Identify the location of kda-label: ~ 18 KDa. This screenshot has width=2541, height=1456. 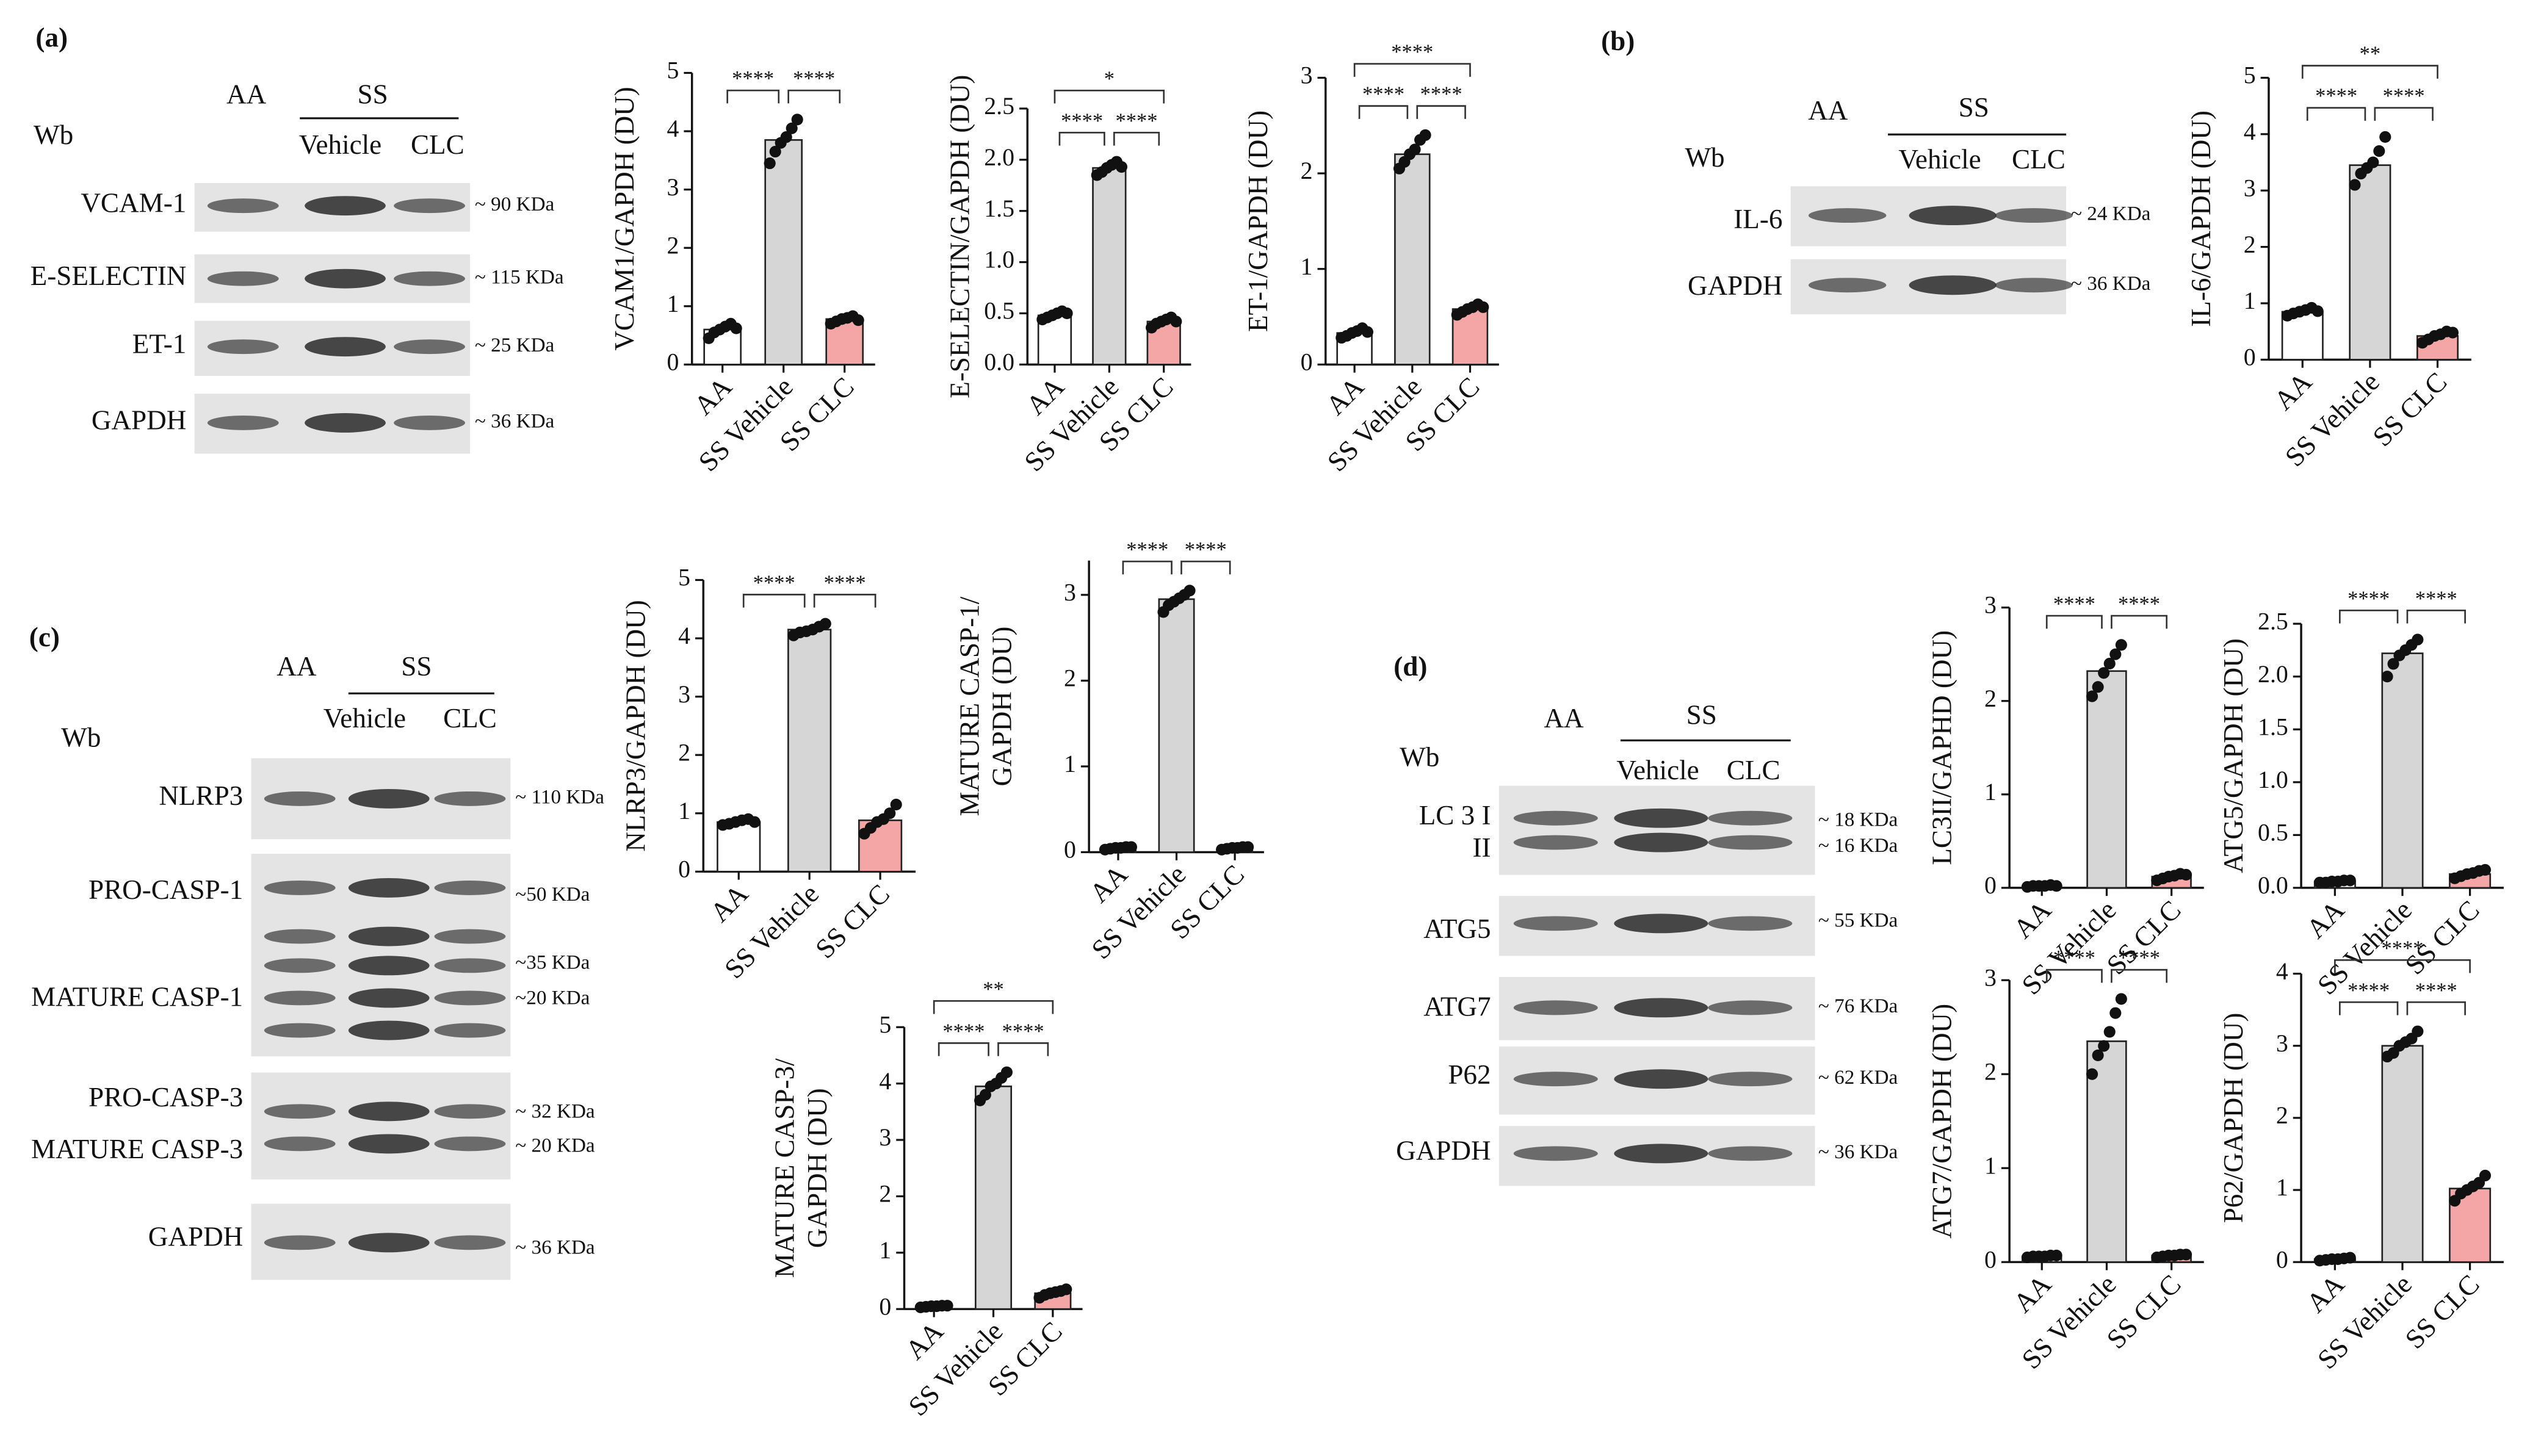
(1858, 820).